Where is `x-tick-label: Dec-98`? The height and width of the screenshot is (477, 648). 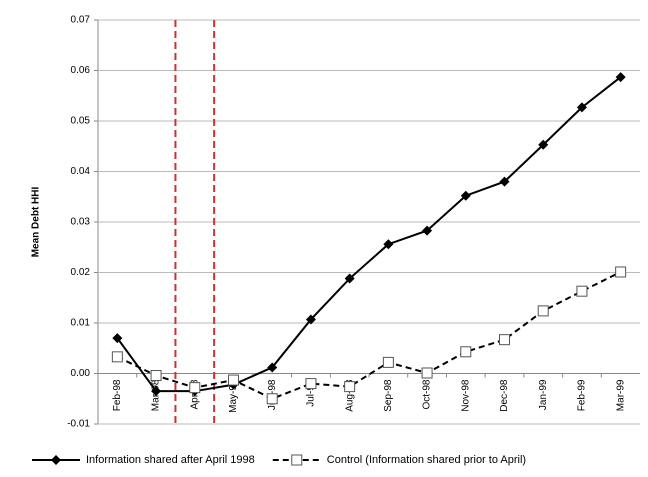 x-tick-label: Dec-98 is located at coordinates (504, 395).